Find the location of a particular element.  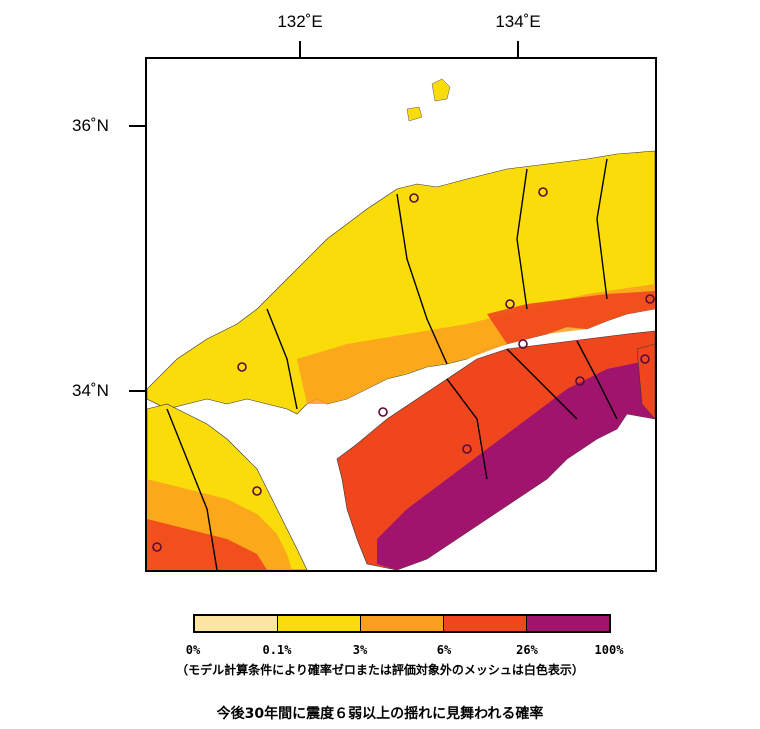

legend-label-5: 100% is located at coordinates (609, 650).